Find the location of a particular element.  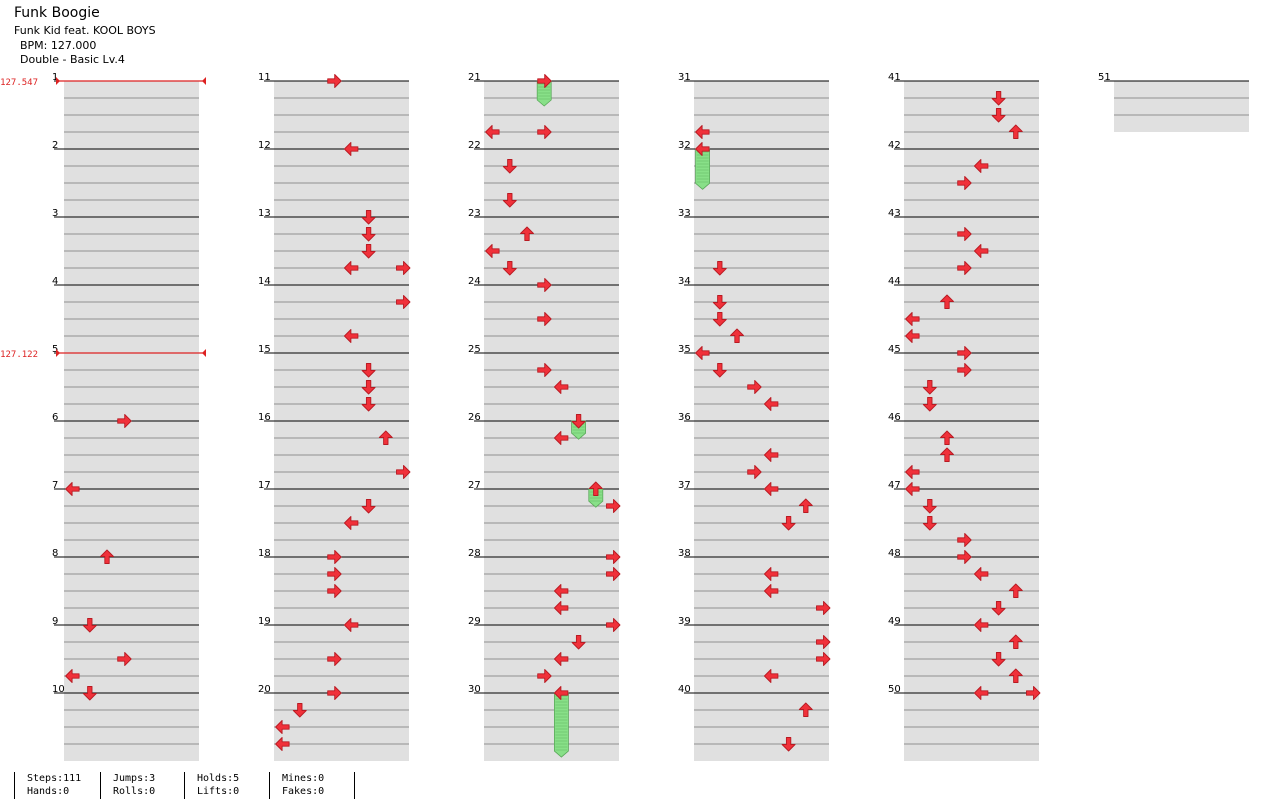

measure-number: 6 is located at coordinates (55, 417).